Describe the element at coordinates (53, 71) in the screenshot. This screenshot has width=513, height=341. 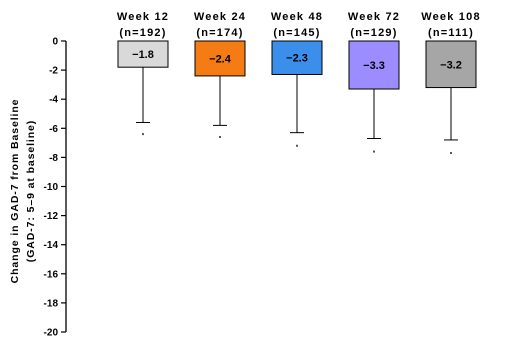
I see `y-tick-label: -2` at that location.